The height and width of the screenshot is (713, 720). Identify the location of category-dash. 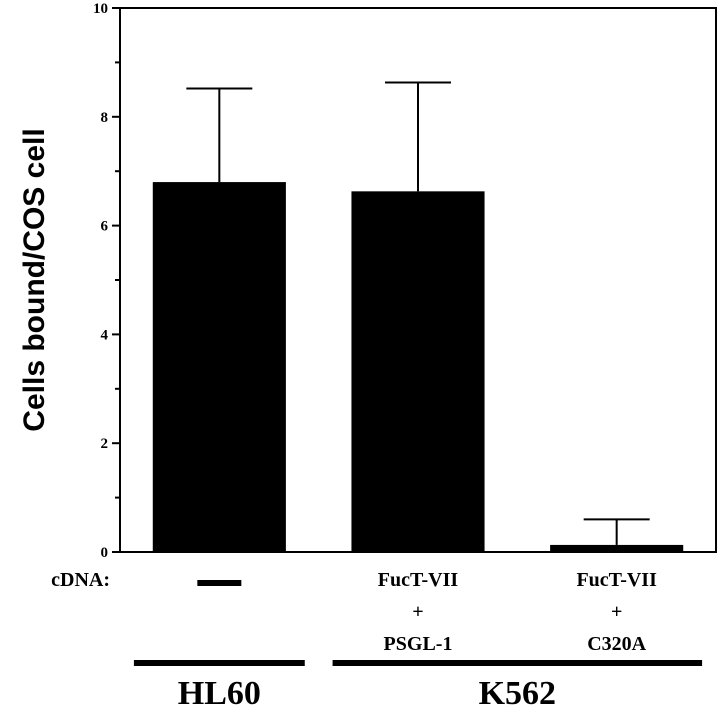
(219, 583).